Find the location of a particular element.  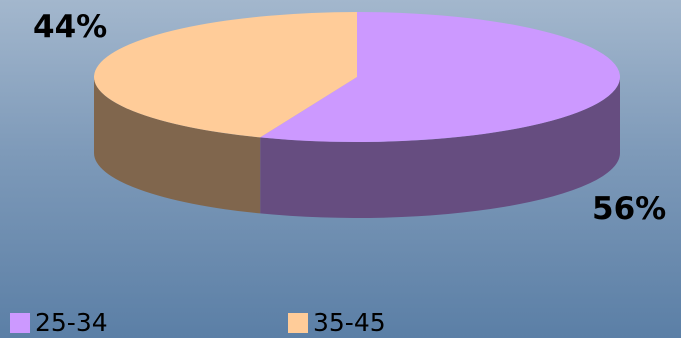

legend-item-25-34: 25-34 is located at coordinates (59, 323).